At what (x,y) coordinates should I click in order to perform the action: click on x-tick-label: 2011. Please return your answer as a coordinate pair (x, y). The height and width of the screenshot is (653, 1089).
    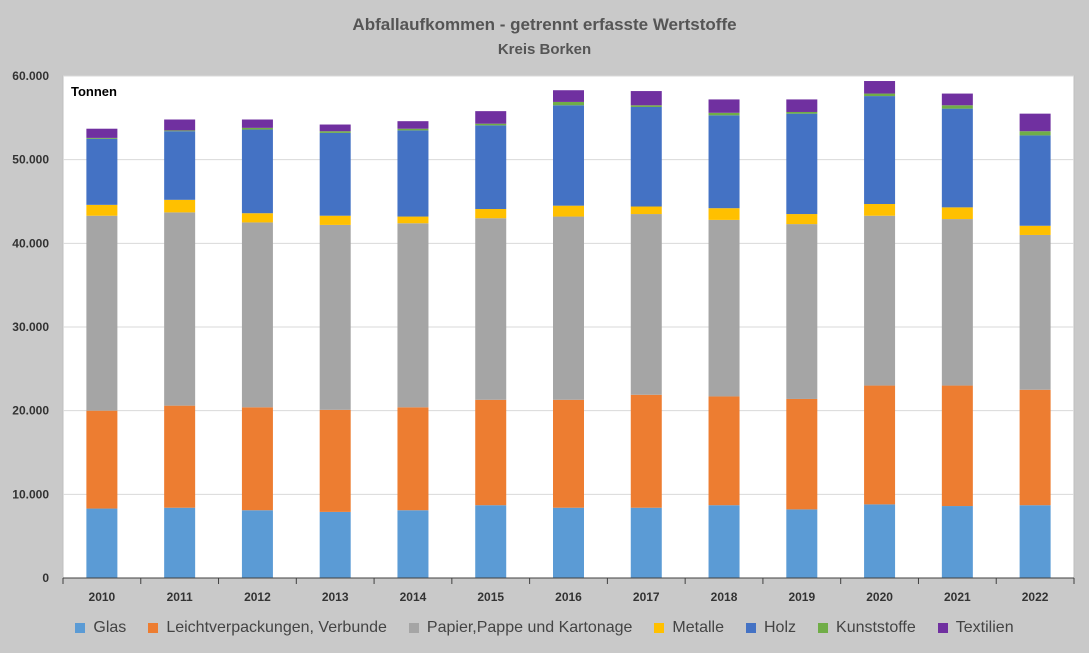
    Looking at the image, I should click on (180, 597).